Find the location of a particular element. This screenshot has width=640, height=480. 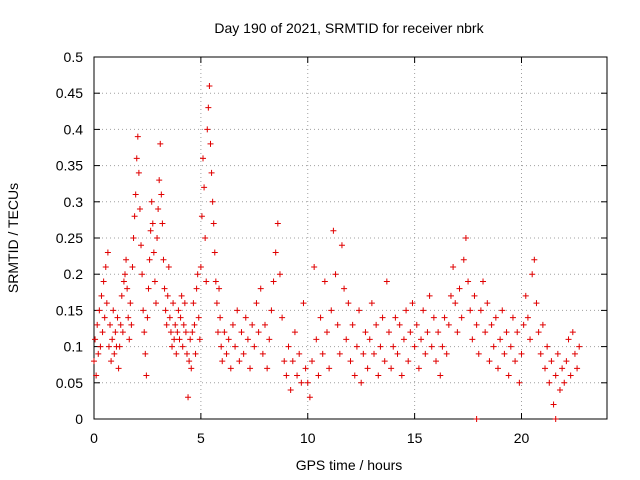

x-tick-label: 15 is located at coordinates (415, 438).